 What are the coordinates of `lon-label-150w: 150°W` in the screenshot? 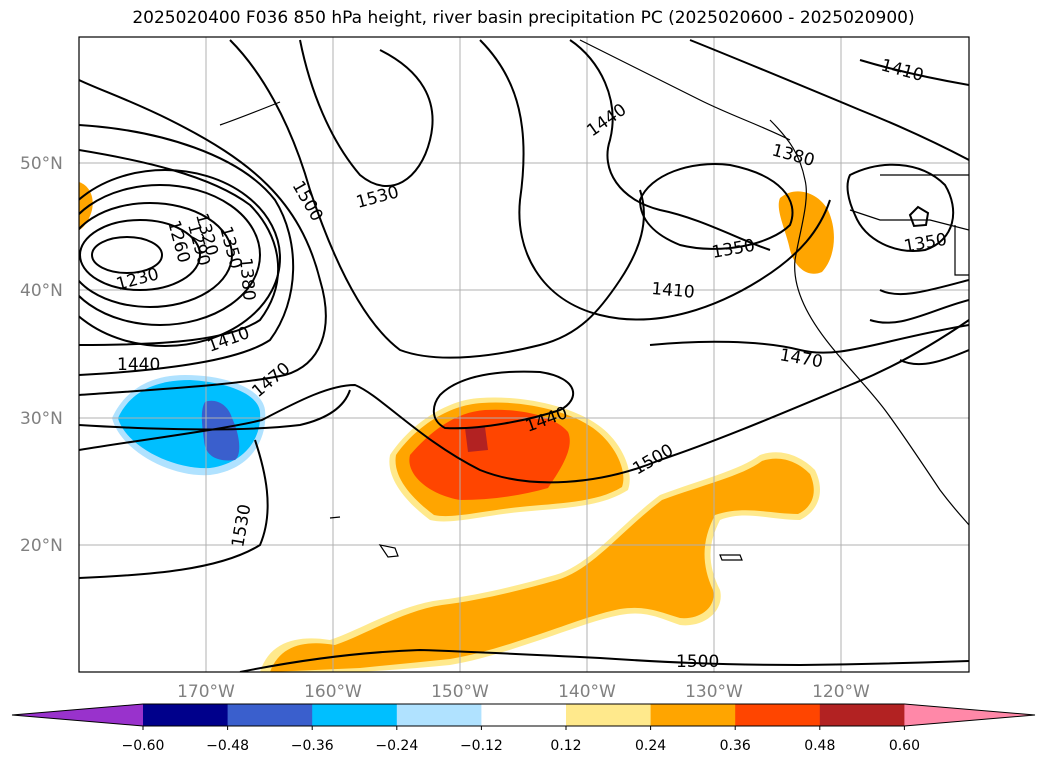 It's located at (460, 692).